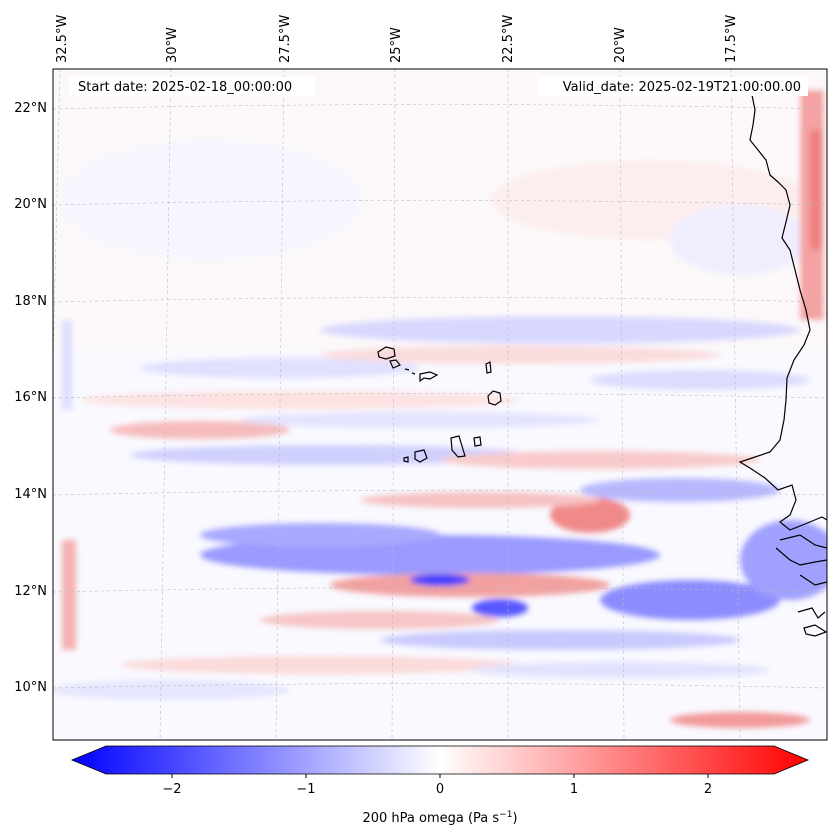 Image resolution: width=837 pixels, height=839 pixels. I want to click on island-fogo, so click(421, 456).